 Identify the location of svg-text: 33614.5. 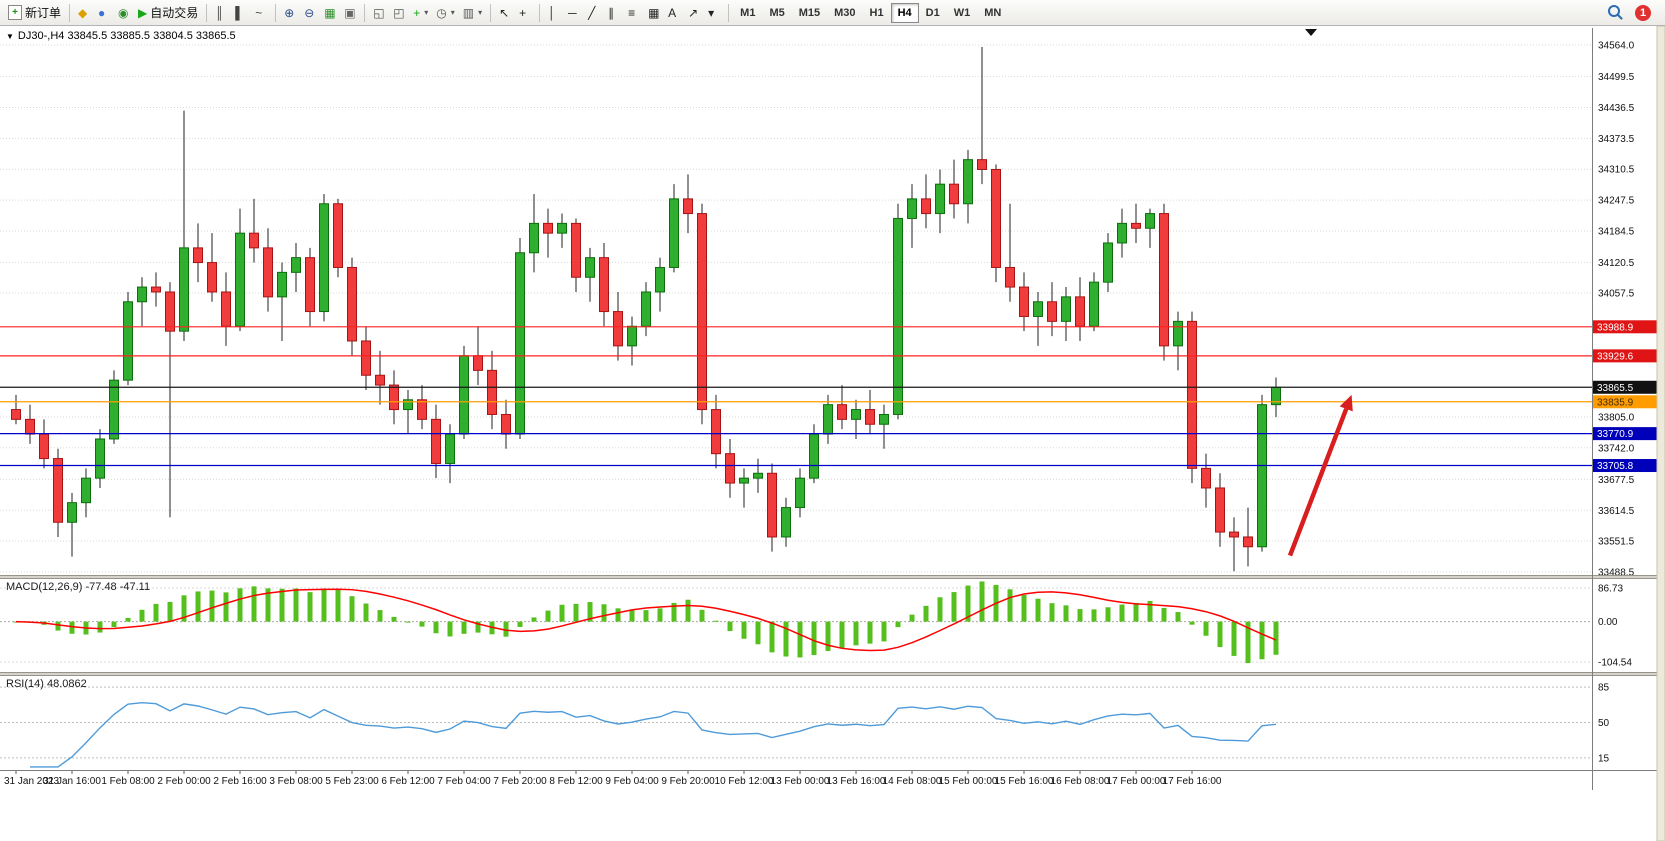
(1616, 511).